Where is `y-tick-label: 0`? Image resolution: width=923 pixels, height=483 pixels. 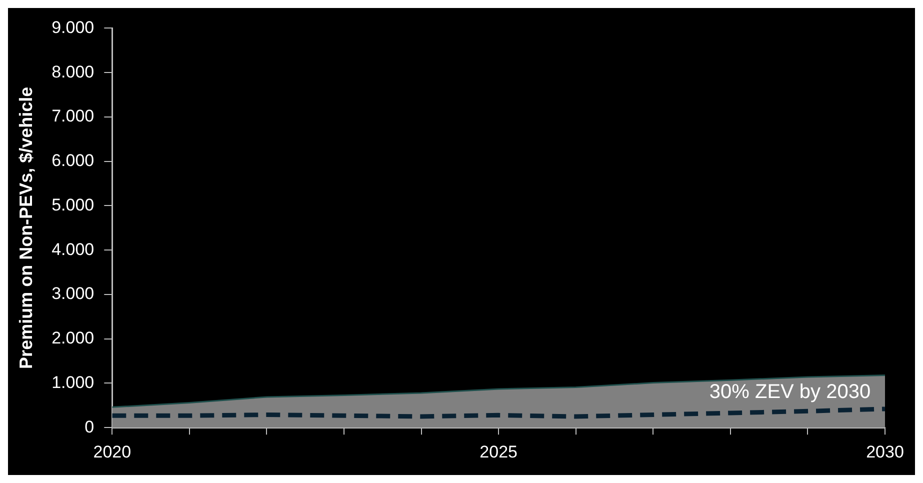 y-tick-label: 0 is located at coordinates (89, 426).